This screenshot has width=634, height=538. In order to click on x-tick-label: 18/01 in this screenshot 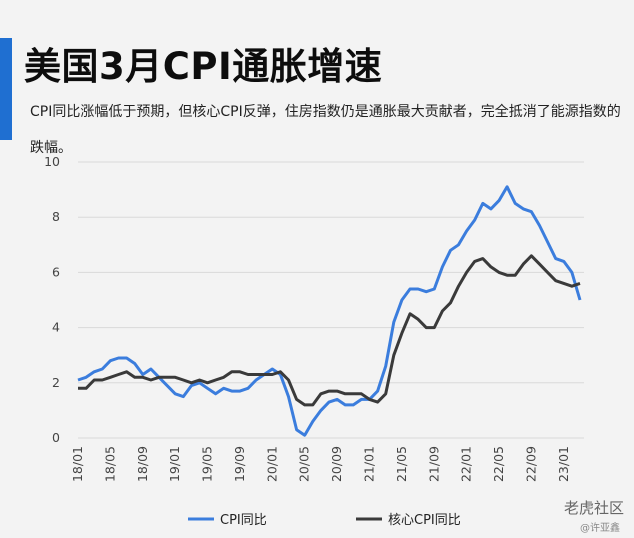, I will do `click(77, 464)`.